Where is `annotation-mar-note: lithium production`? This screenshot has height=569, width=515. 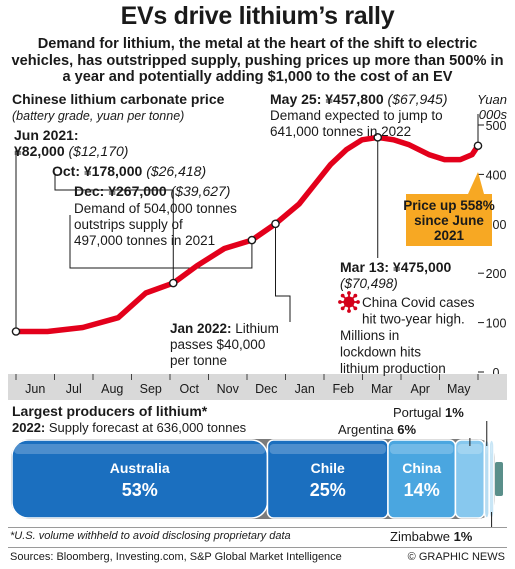
annotation-mar-note: lithium production is located at coordinates (393, 368).